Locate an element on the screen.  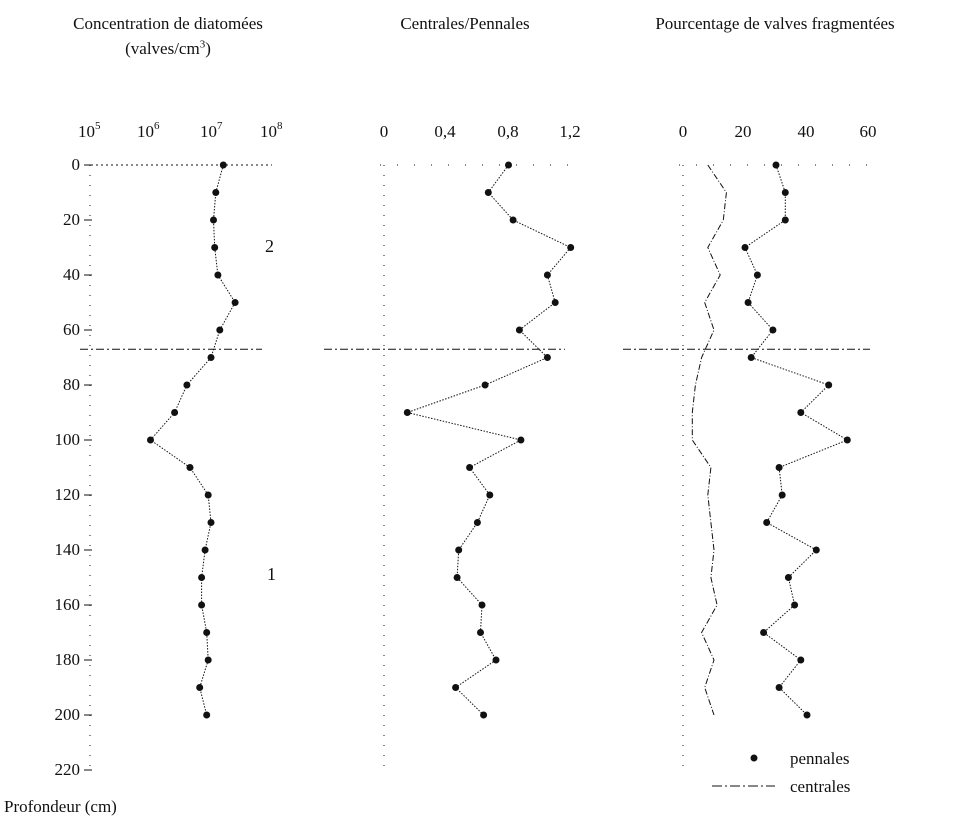
panel1-tick-label: 10⁶ is located at coordinates (148, 130).